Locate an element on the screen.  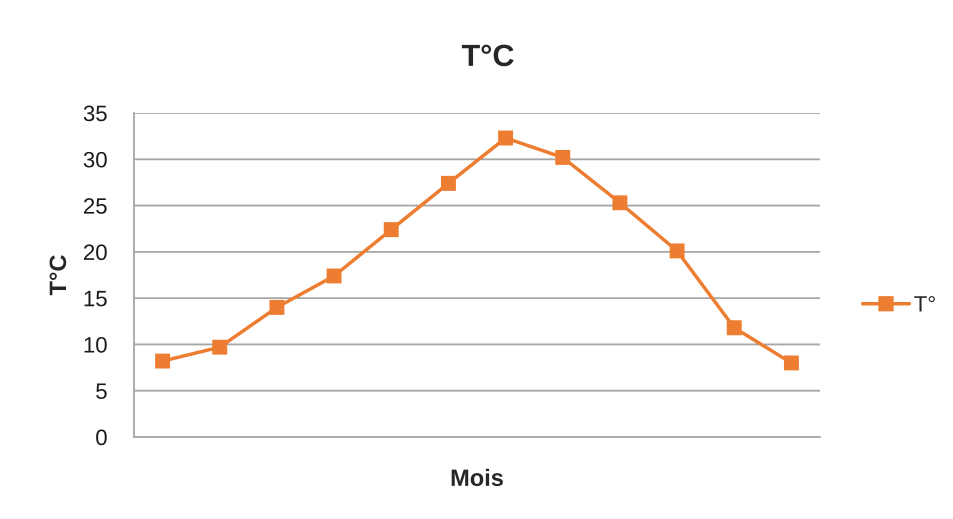
y-tick-label: 30 is located at coordinates (95, 160).